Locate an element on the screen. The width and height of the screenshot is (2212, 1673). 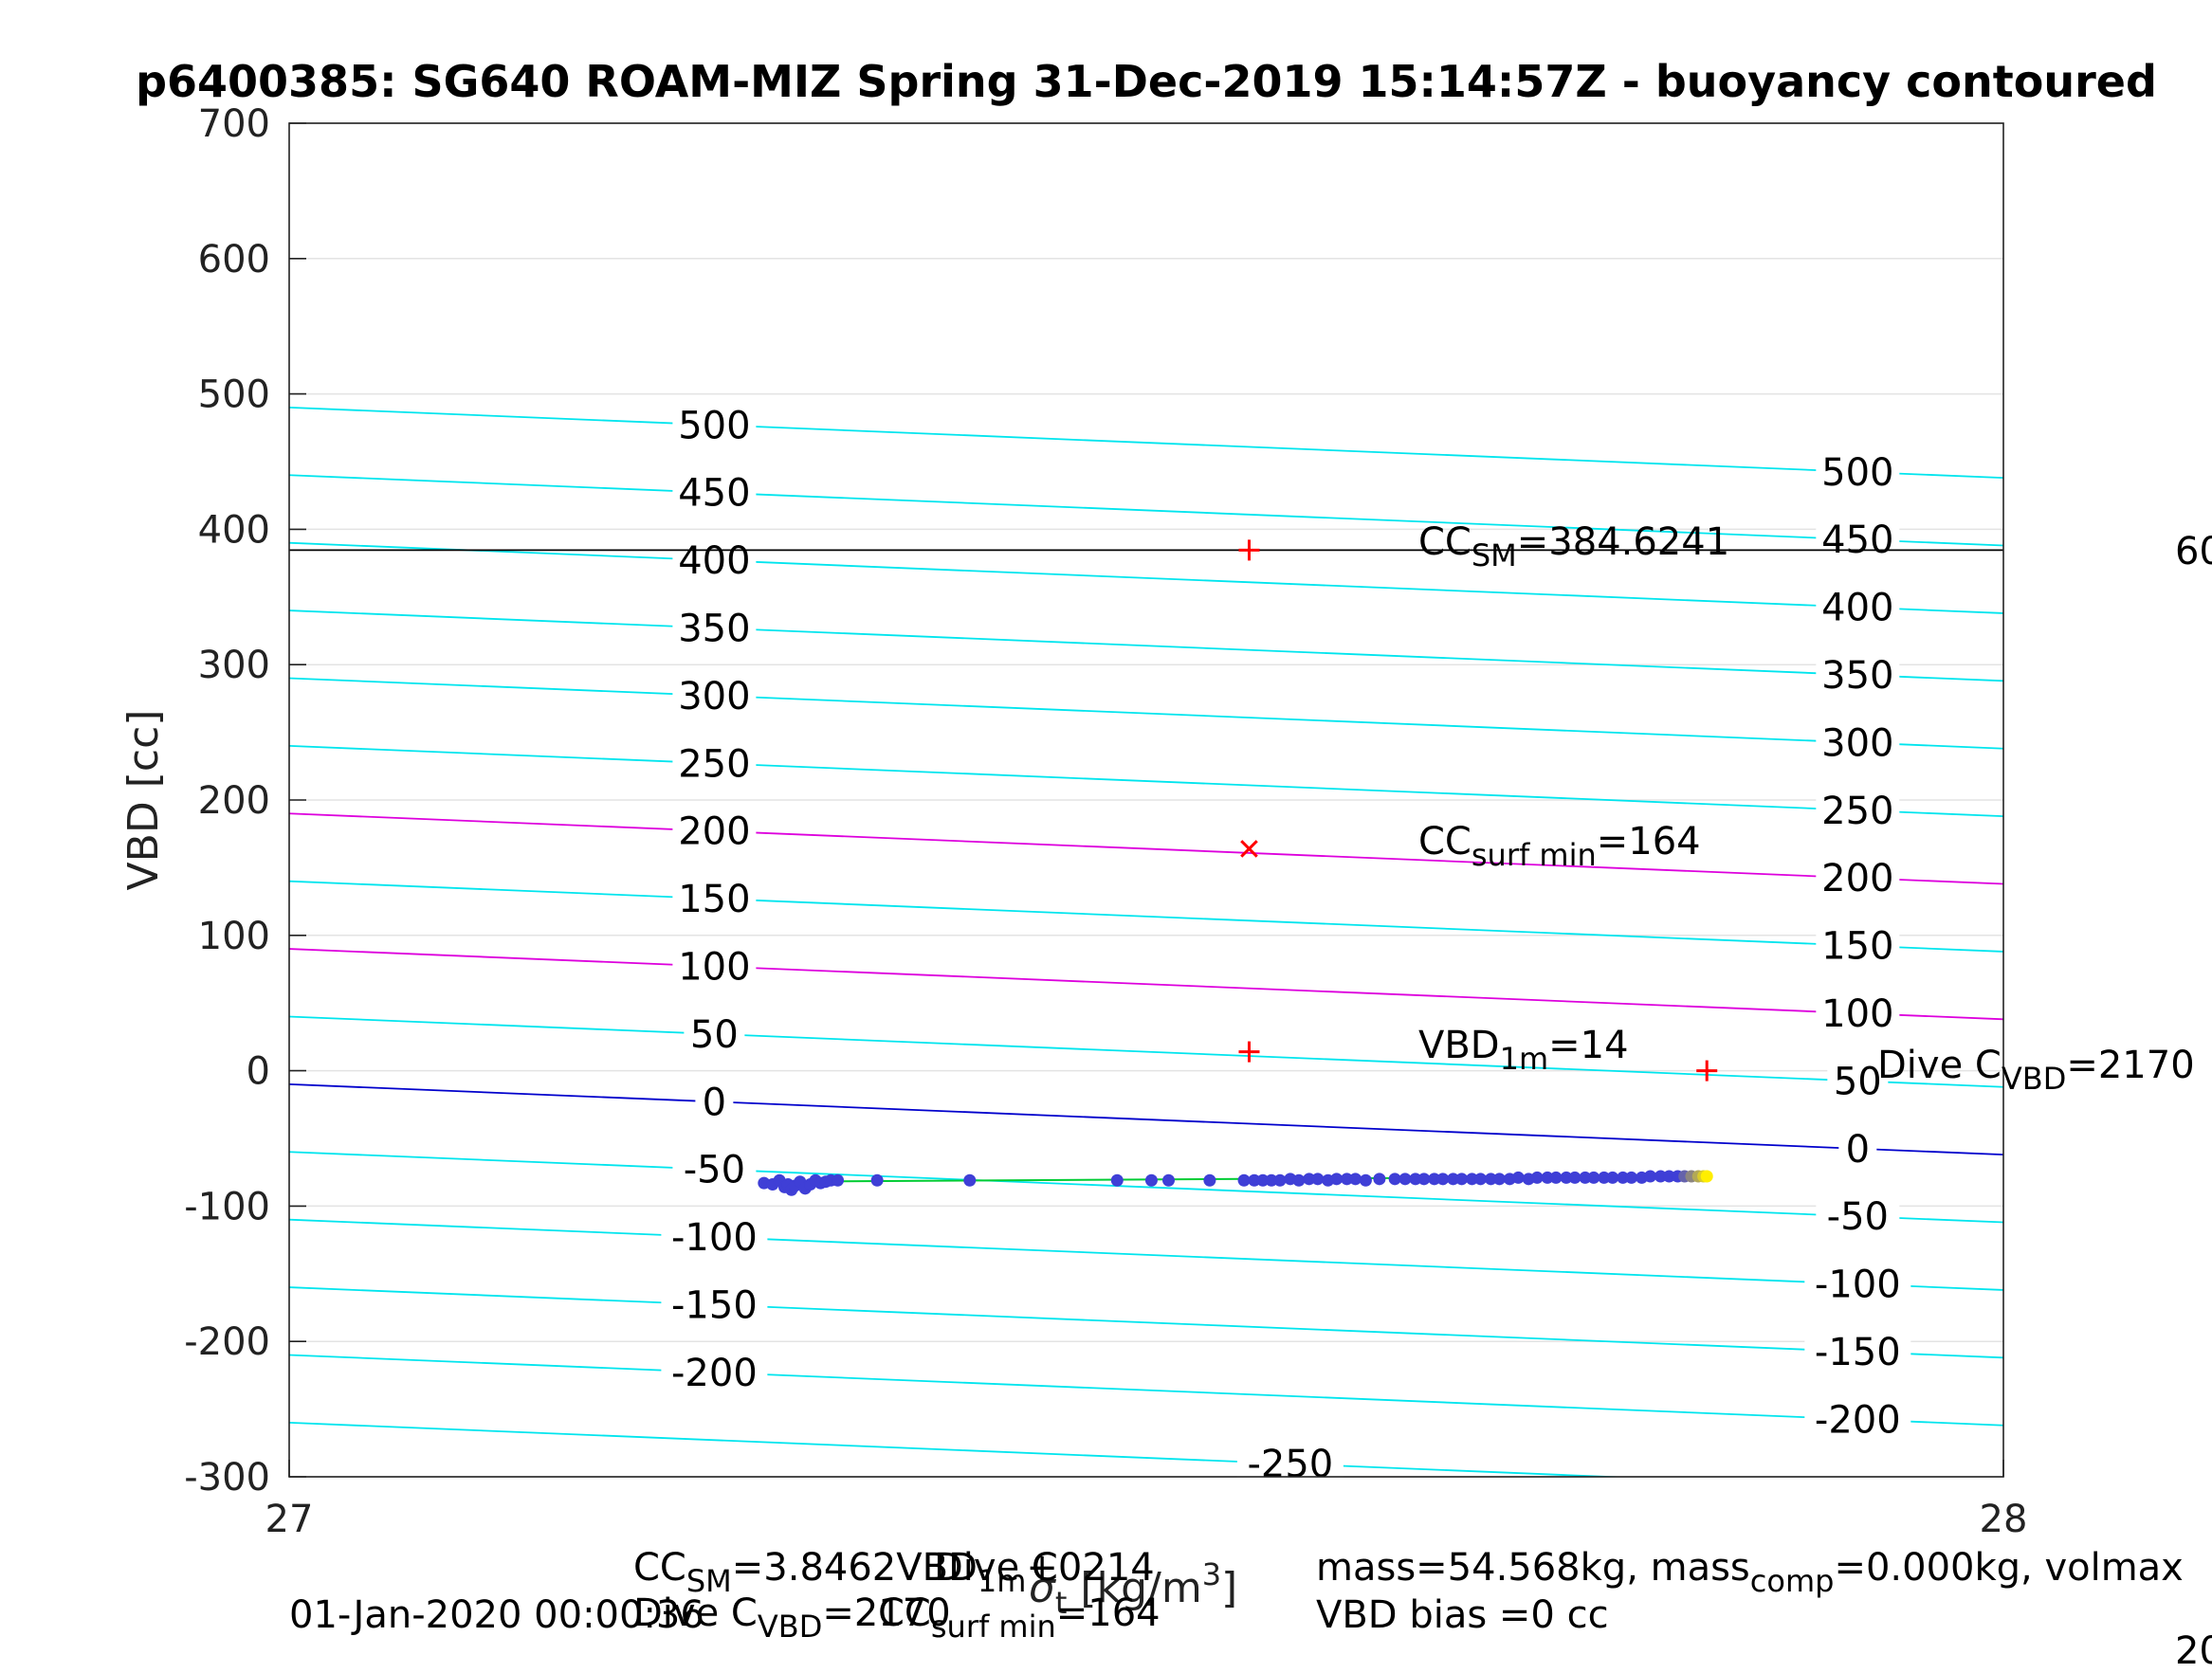
contour-label: 400 is located at coordinates (1857, 608).